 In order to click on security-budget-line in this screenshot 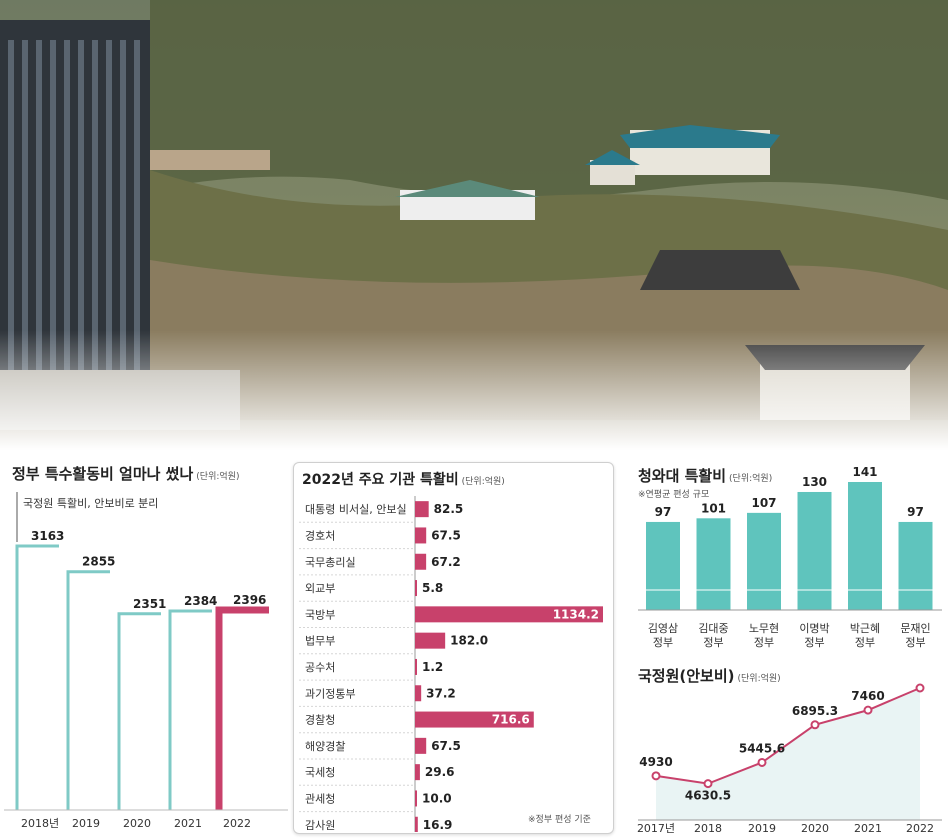, I will do `click(788, 736)`.